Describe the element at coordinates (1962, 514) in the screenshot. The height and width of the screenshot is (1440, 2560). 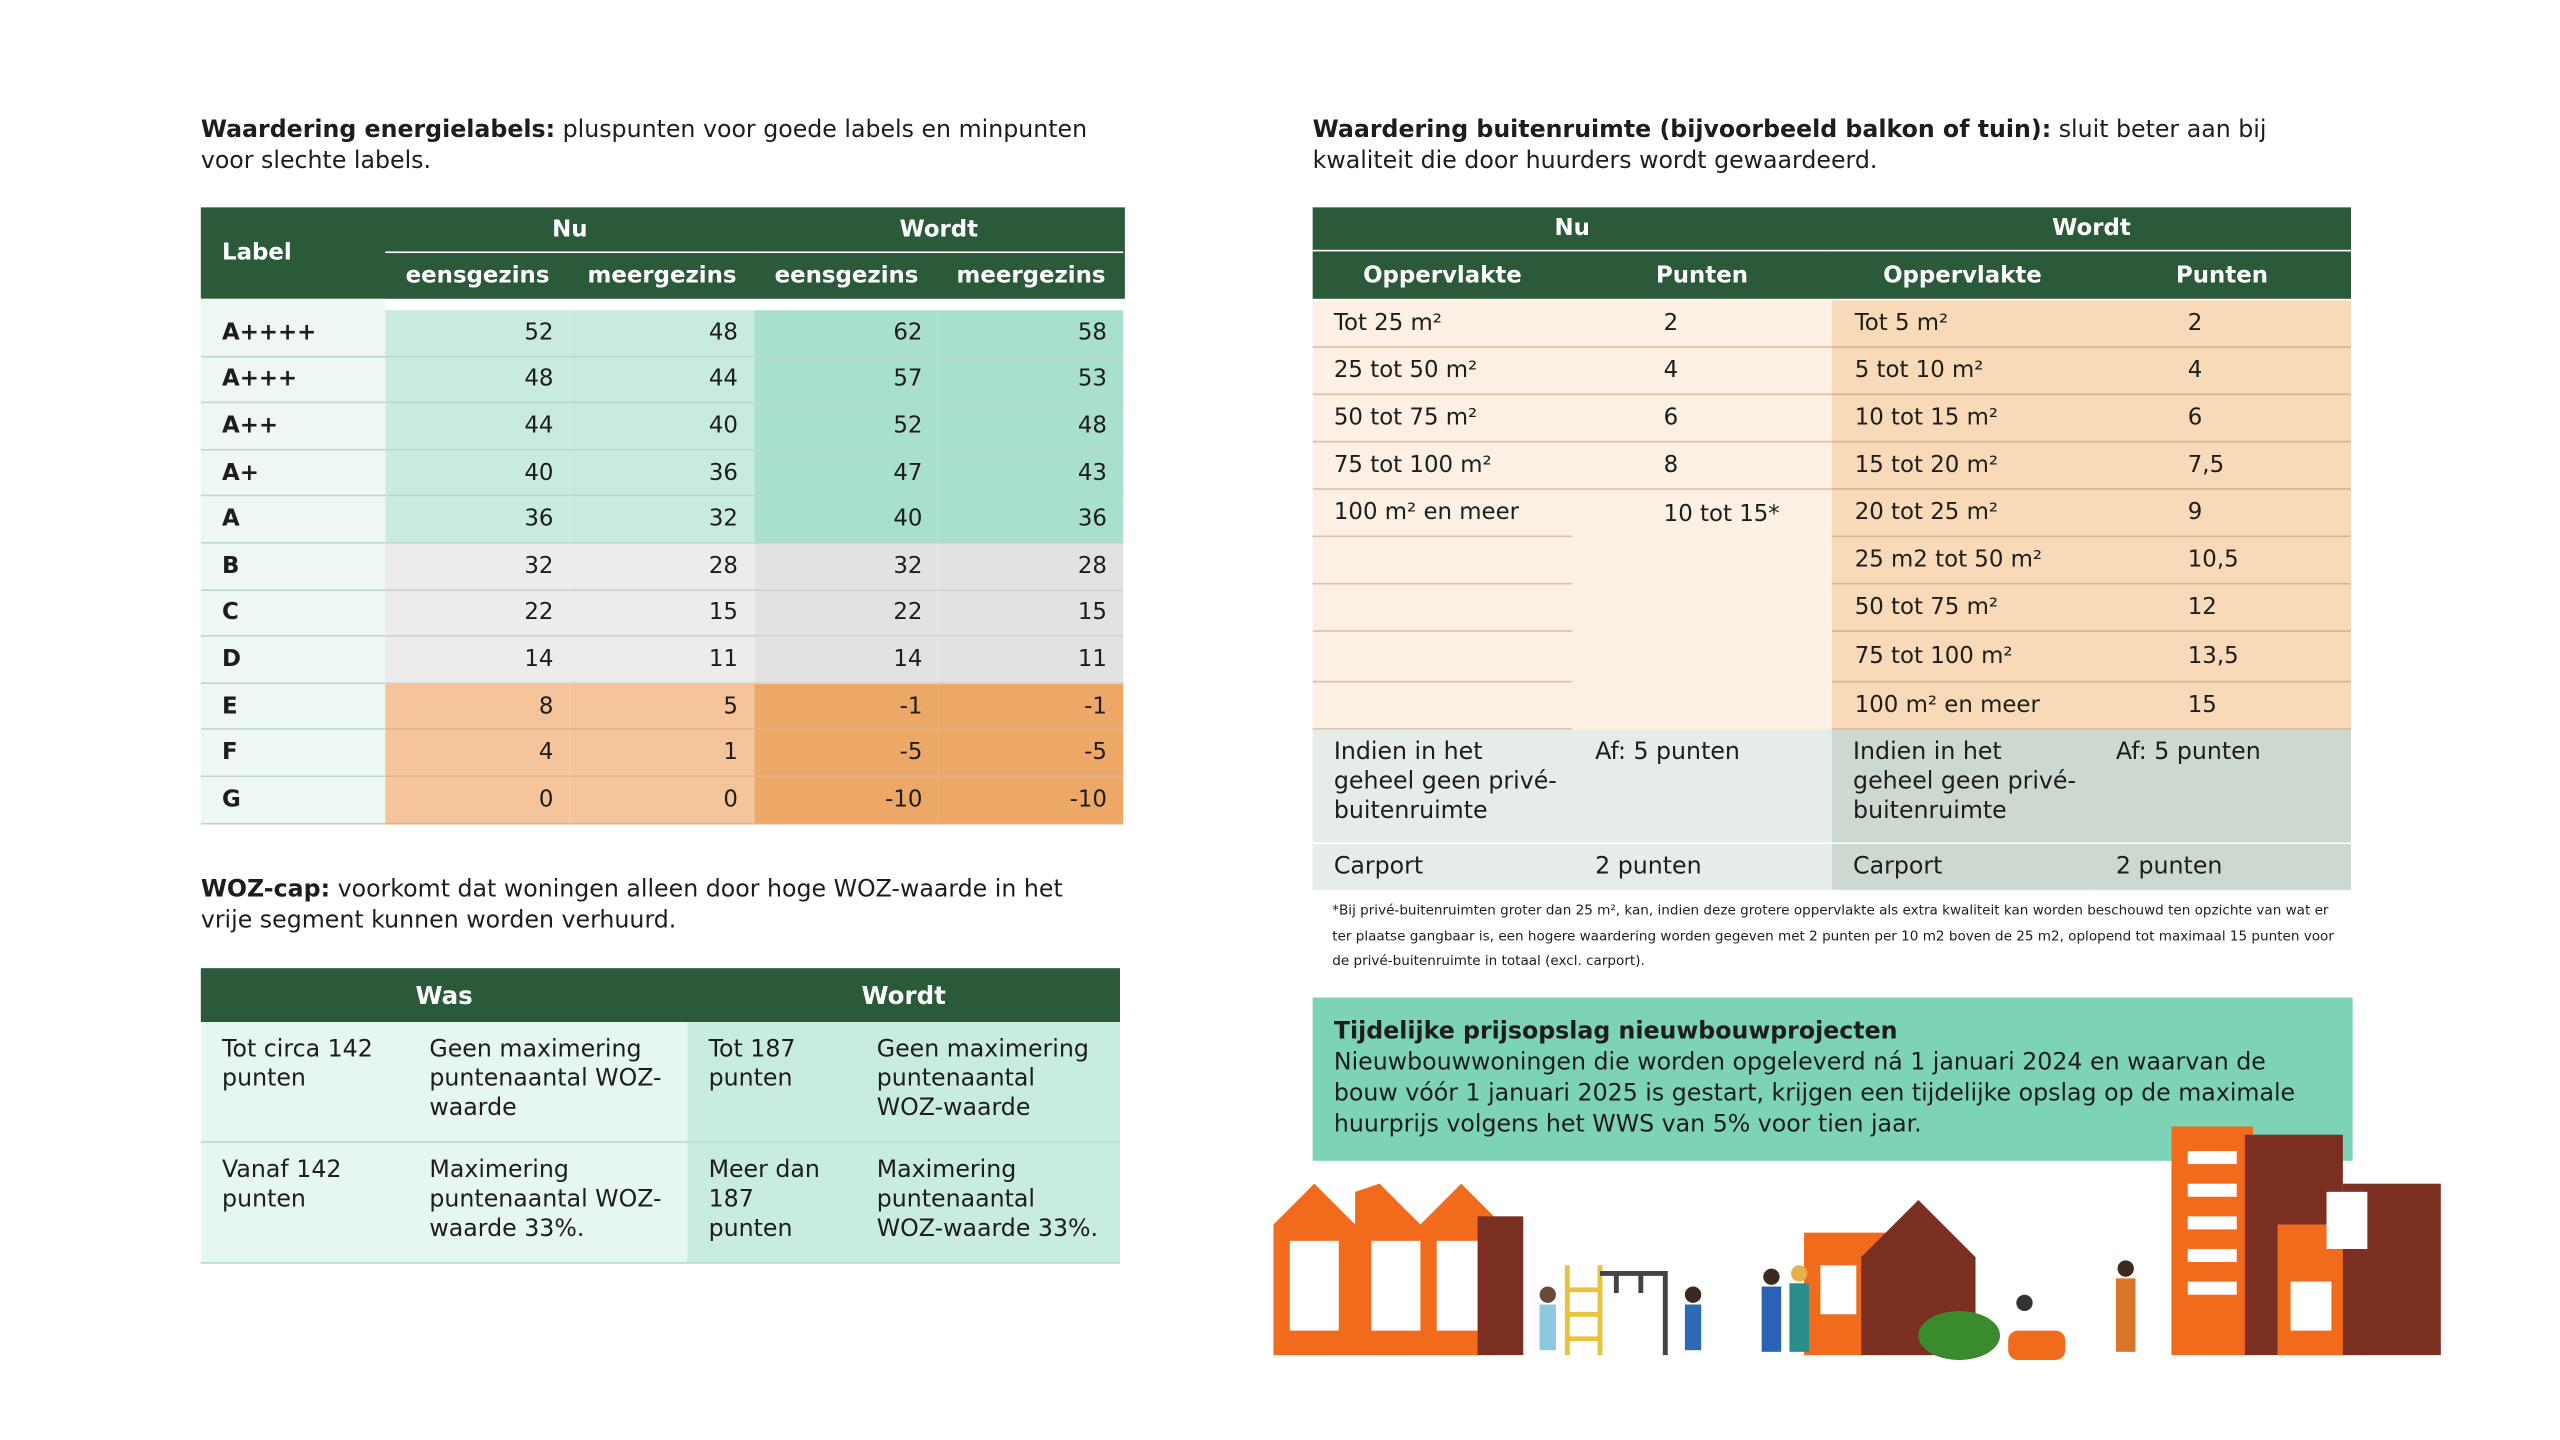
I see `area-cell: 20 tot 25 m²` at that location.